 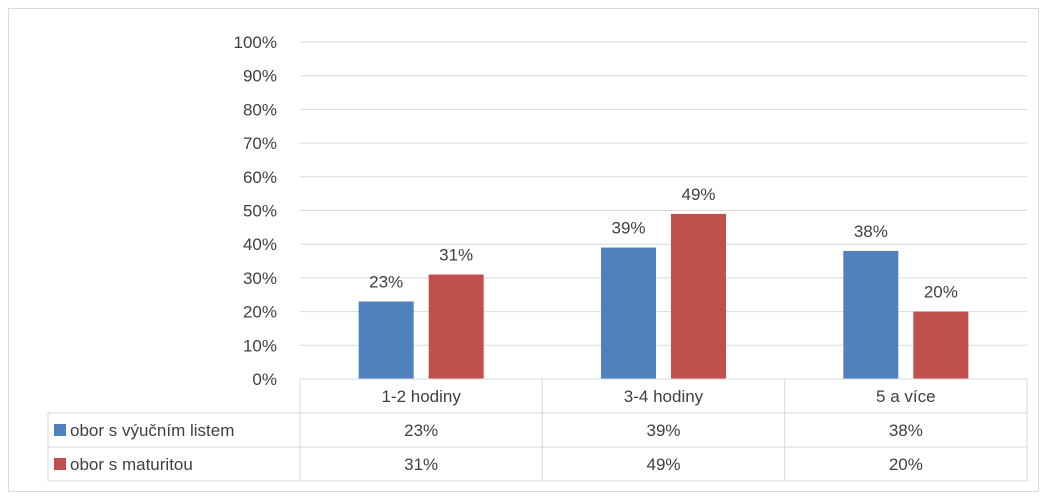 What do you see at coordinates (131, 464) in the screenshot?
I see `legend-label: obor s maturitou` at bounding box center [131, 464].